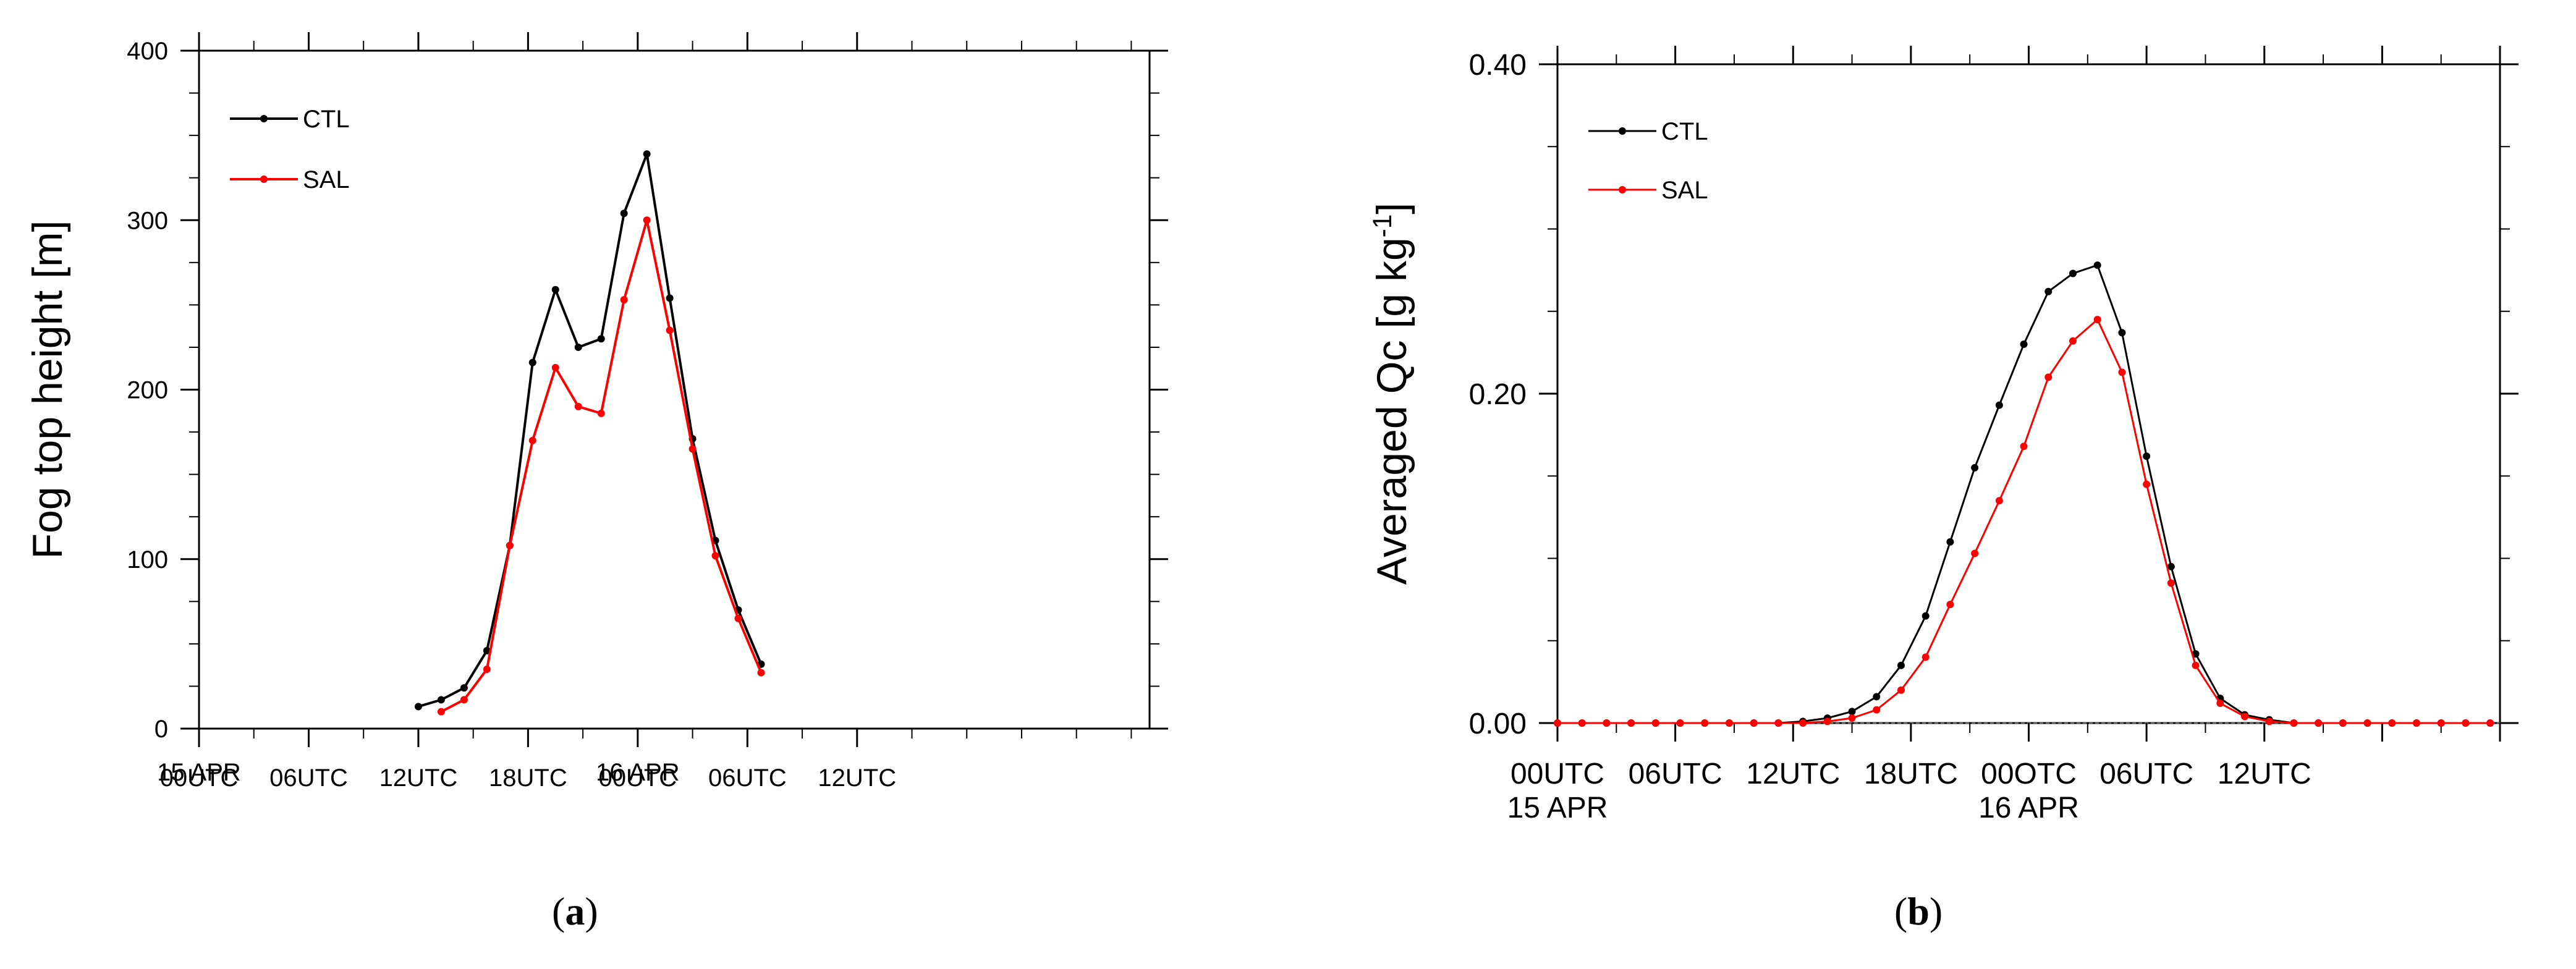 This screenshot has height=969, width=2576. I want to click on y-axis-label-end: ], so click(1391, 209).